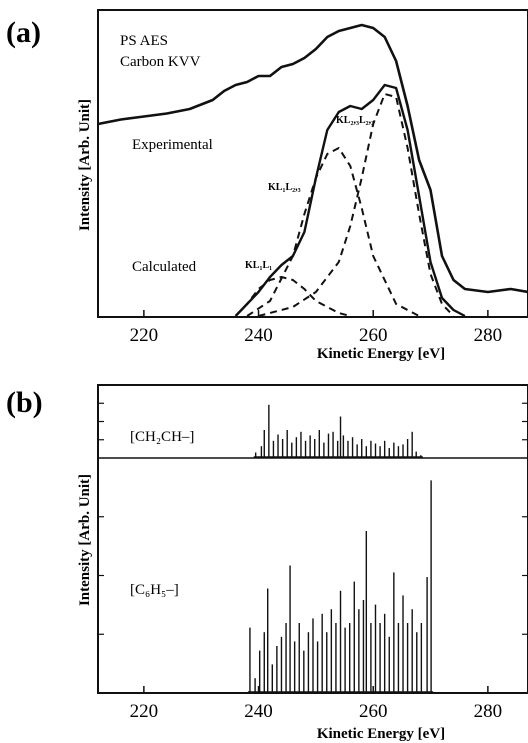 The height and width of the screenshot is (743, 528). What do you see at coordinates (381, 354) in the screenshot?
I see `panel-a-x-axis-label: Kinetic Energy [eV]` at bounding box center [381, 354].